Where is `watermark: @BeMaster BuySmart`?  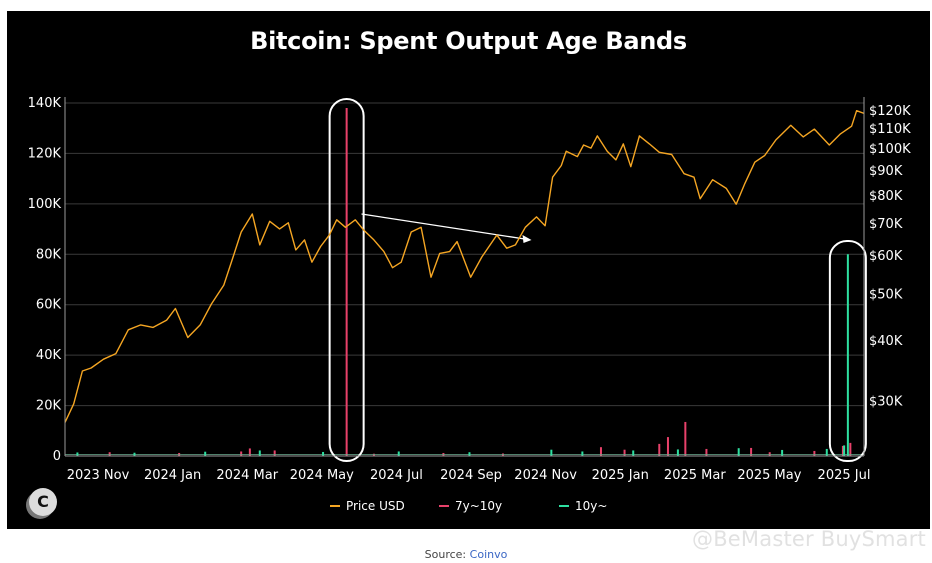 watermark: @BeMaster BuySmart is located at coordinates (809, 539).